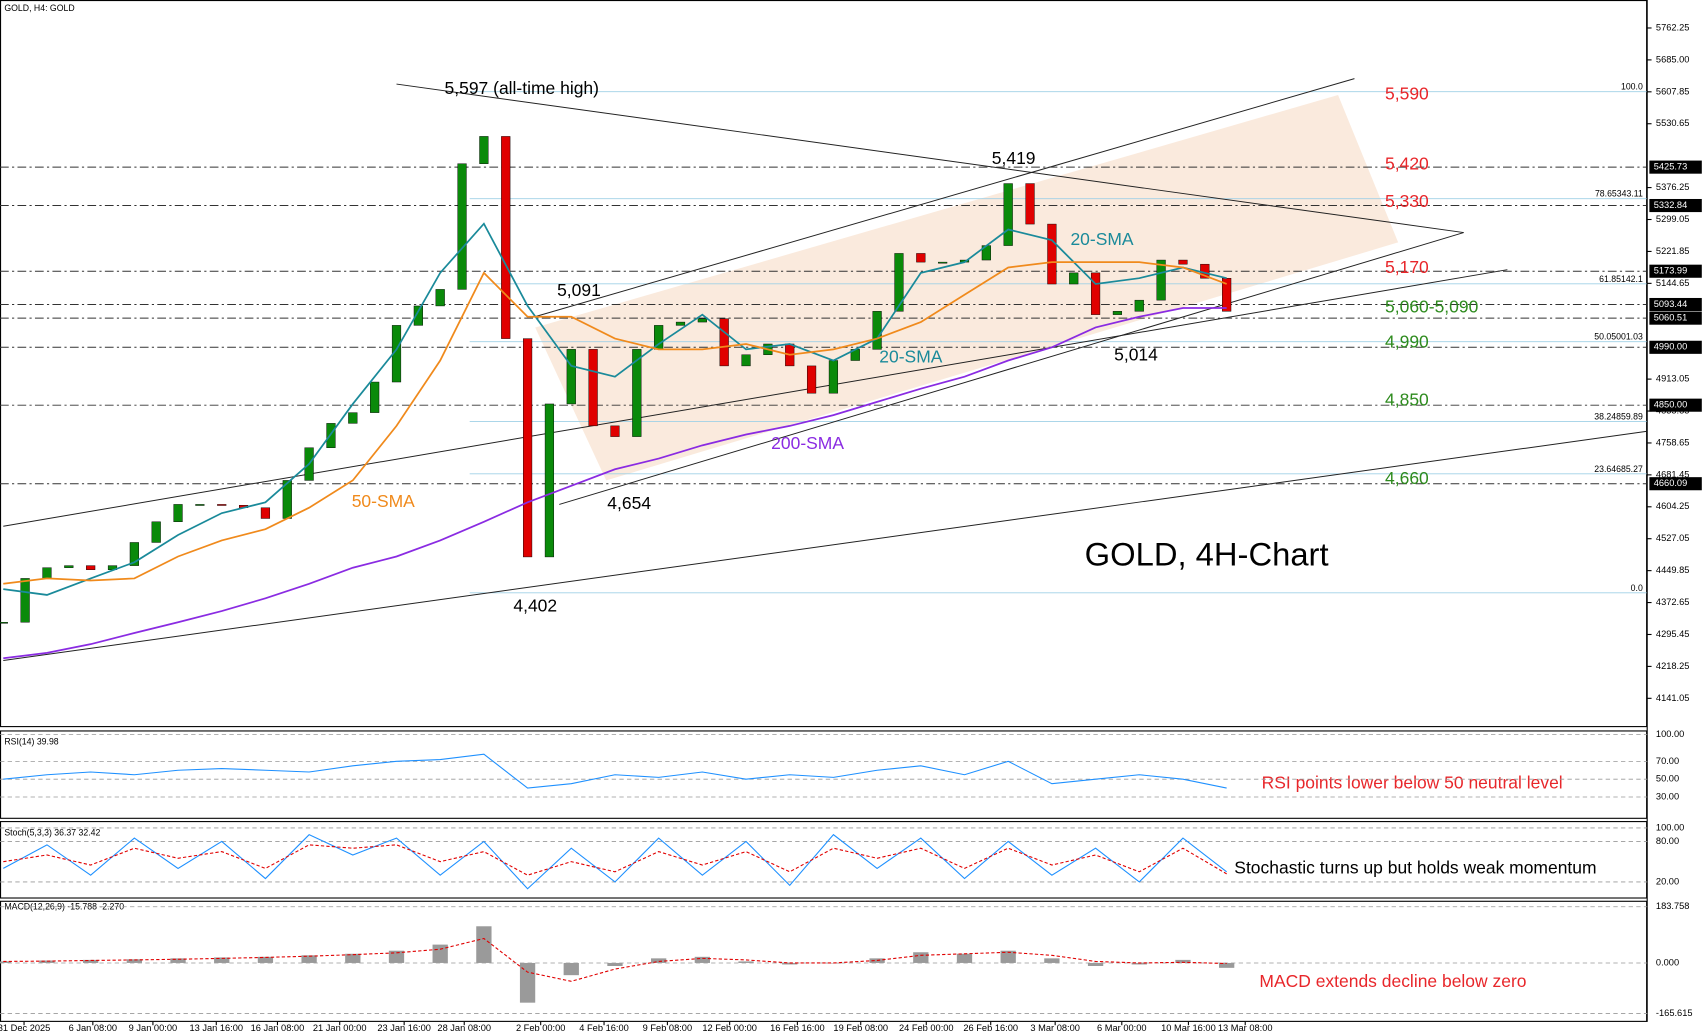 This screenshot has width=1704, height=1035. I want to click on y-tick-label: 5530.65, so click(1673, 123).